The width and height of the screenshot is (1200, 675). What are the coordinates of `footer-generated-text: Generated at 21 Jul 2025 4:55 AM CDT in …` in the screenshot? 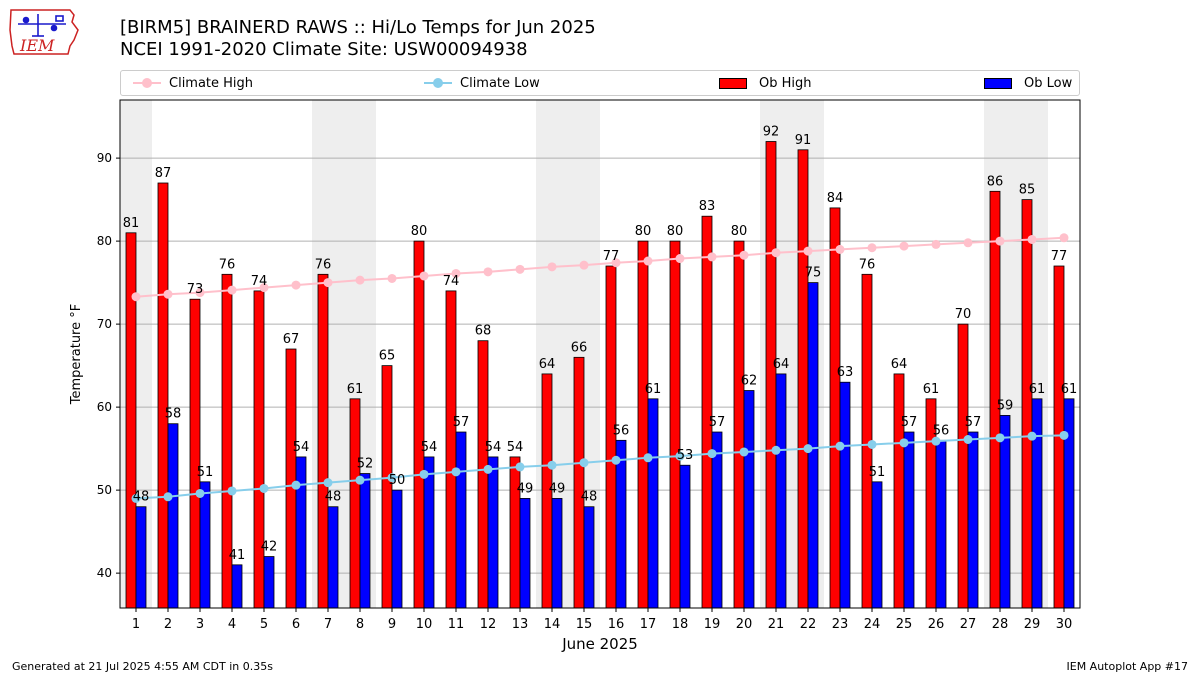 It's located at (142, 666).